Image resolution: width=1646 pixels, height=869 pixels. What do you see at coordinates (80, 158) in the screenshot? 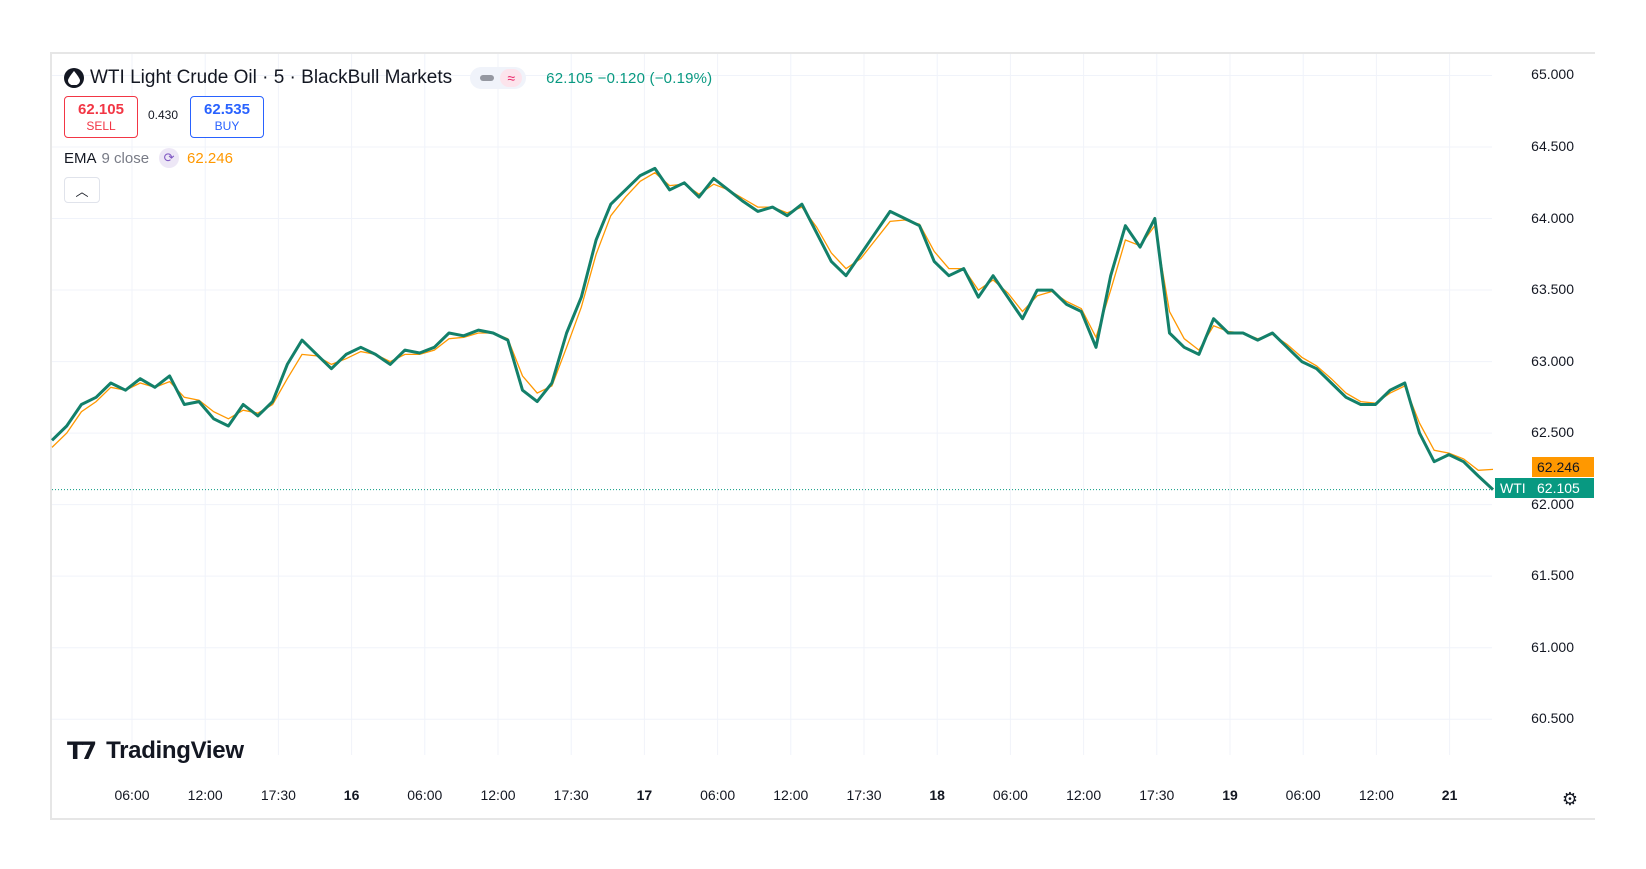
I see `indicator-name: EMA` at bounding box center [80, 158].